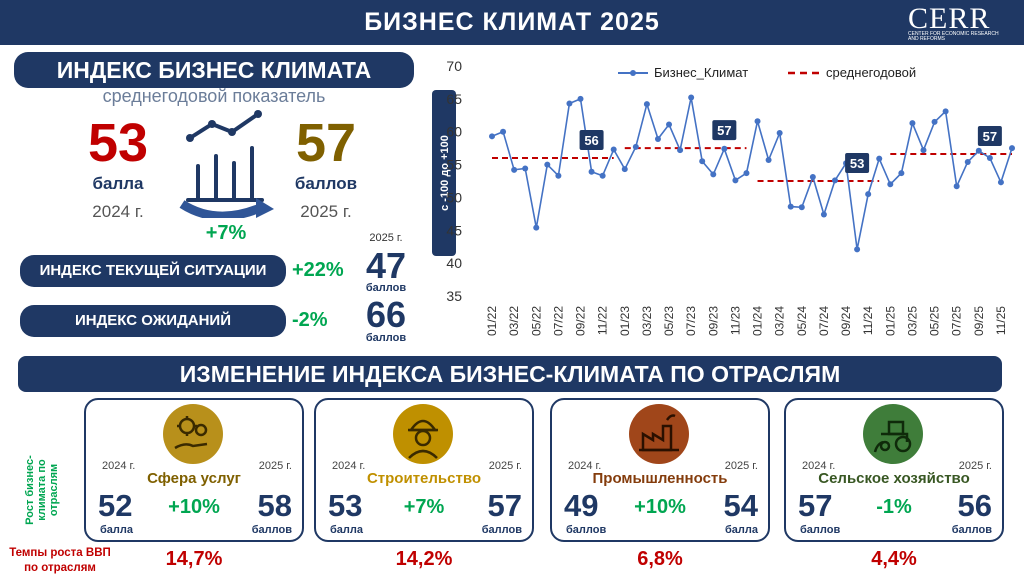 This screenshot has height=580, width=1024. I want to click on gdp-growth-agriculture: 4,4%, so click(894, 559).